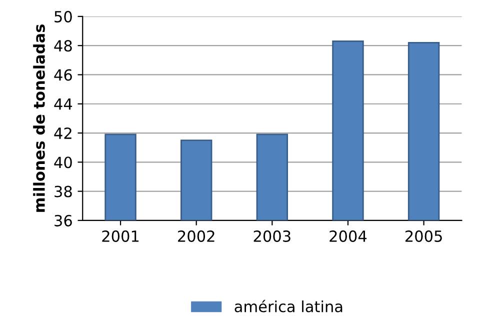 The height and width of the screenshot is (329, 486). What do you see at coordinates (272, 236) in the screenshot?
I see `x-tick-label: 2003` at bounding box center [272, 236].